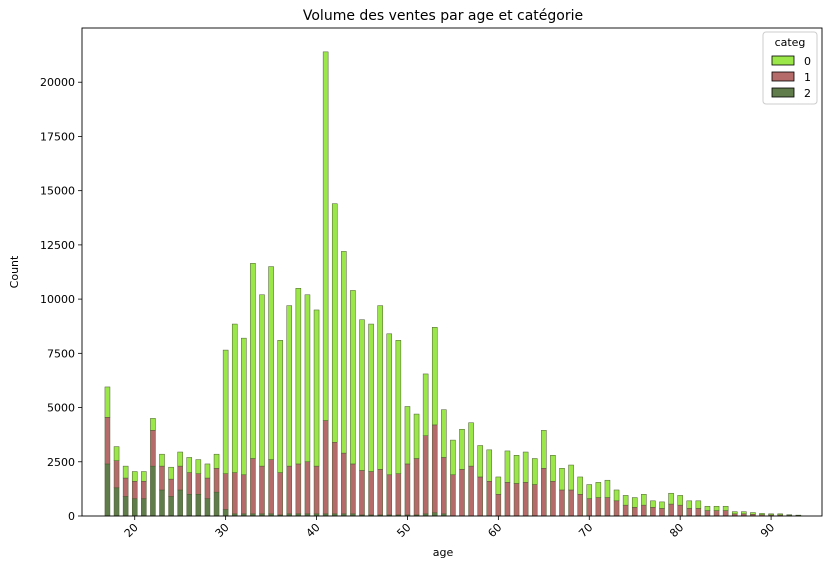 The height and width of the screenshot is (568, 833). I want to click on x-tick-label: 40, so click(313, 530).